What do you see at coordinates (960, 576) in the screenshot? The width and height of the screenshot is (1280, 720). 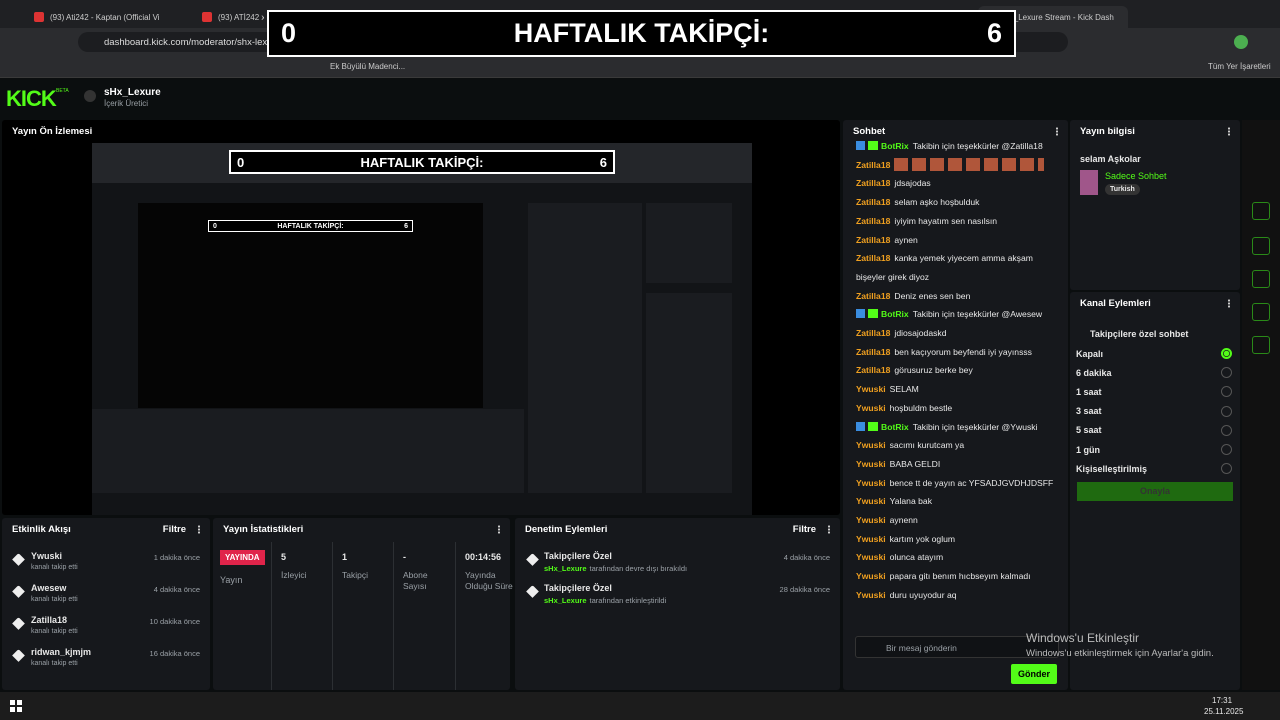 I see `chat-text: papara gitı benım hıcbseyım kalmadı` at bounding box center [960, 576].